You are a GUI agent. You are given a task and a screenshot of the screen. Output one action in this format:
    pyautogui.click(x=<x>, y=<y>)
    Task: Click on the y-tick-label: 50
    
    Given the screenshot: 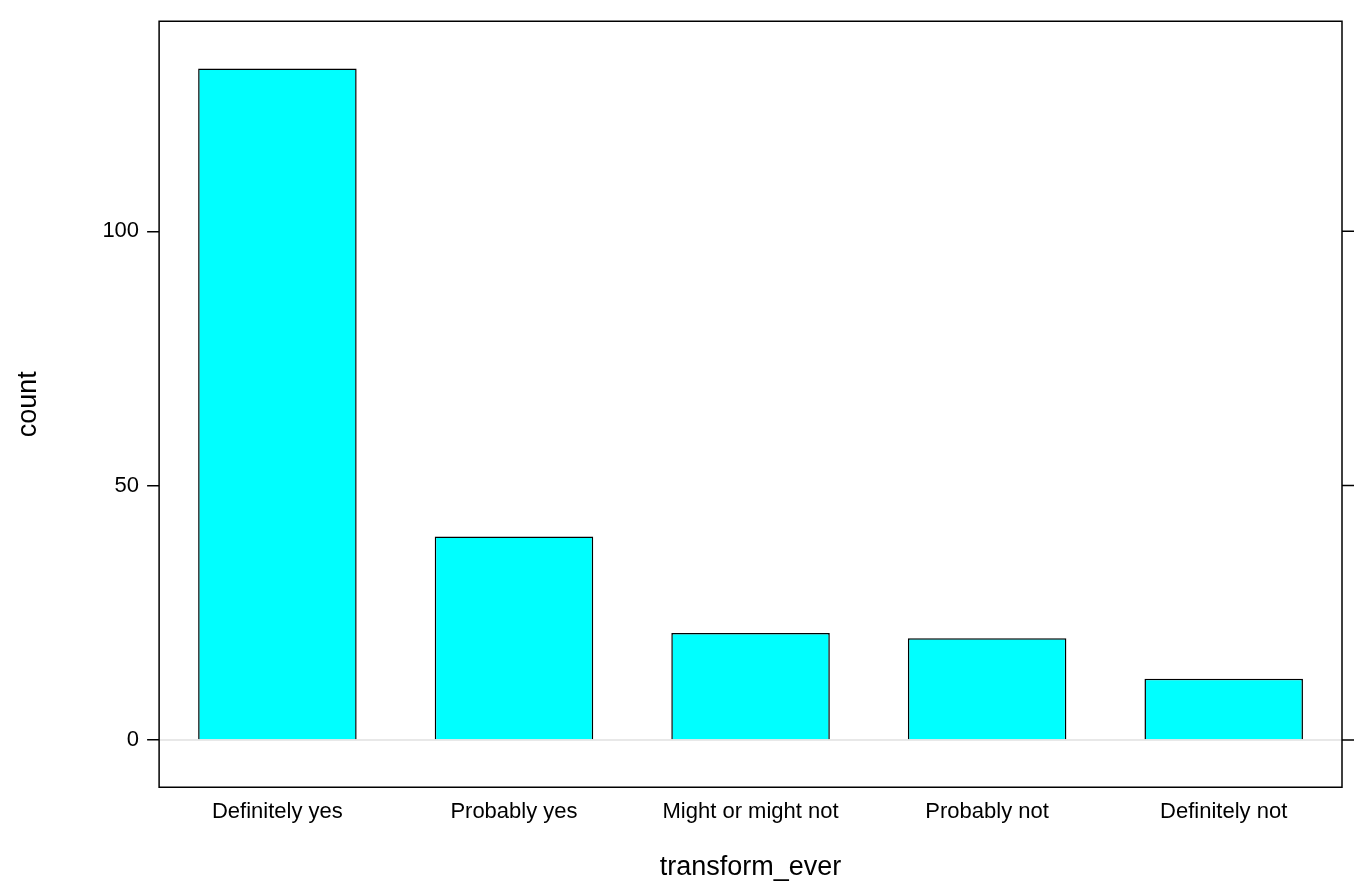 What is the action you would take?
    pyautogui.click(x=127, y=484)
    